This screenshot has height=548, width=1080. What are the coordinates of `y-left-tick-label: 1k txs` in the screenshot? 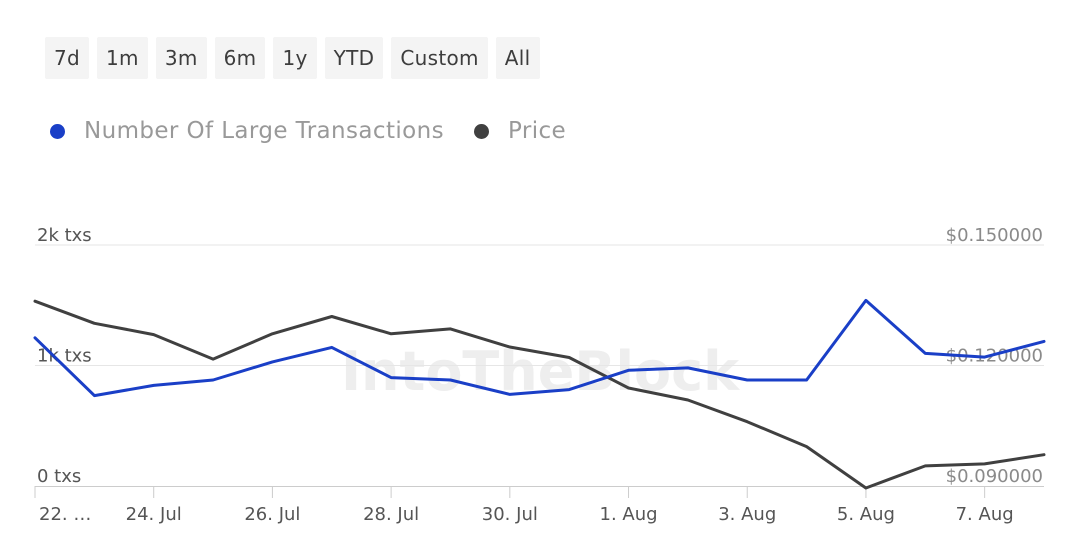 It's located at (64, 356).